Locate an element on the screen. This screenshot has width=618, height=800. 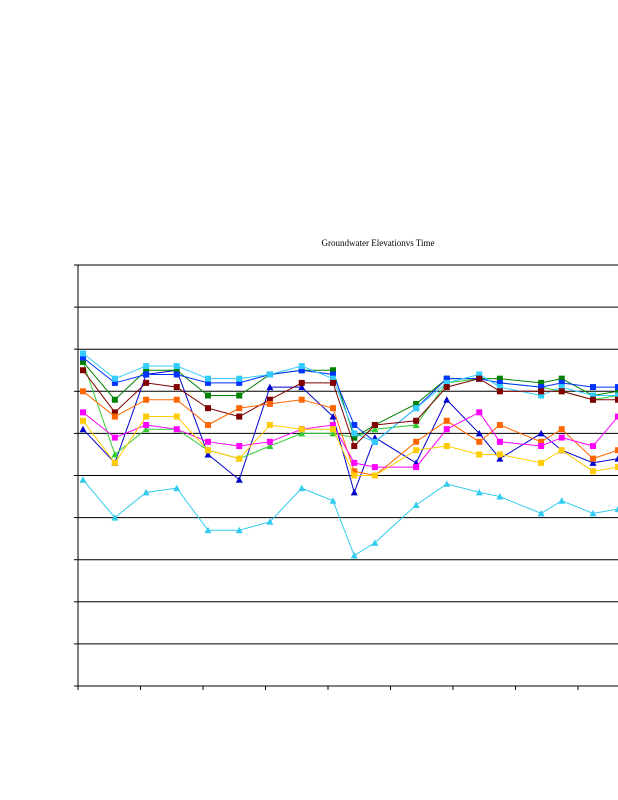
chart-title: Groundwater Elevationvs Time is located at coordinates (378, 243).